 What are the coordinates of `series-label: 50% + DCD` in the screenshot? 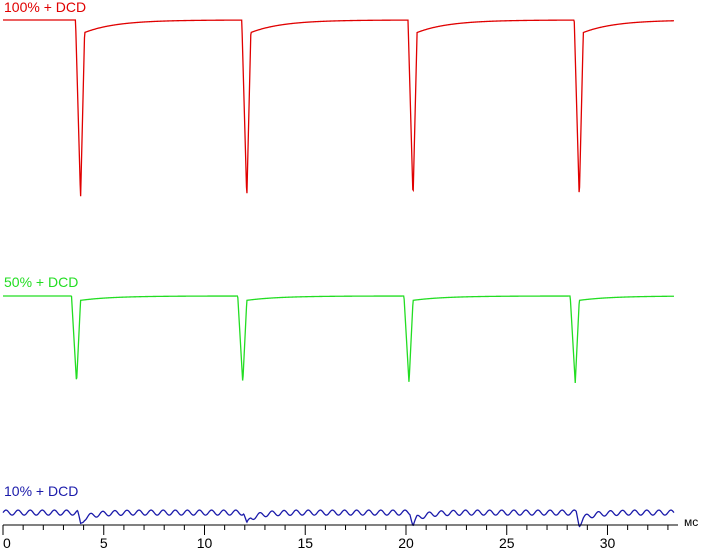 It's located at (41, 282).